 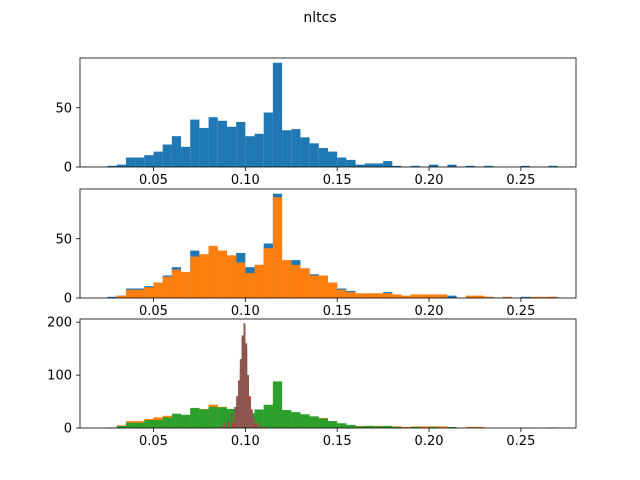 I want to click on y-tick-label: 100, so click(x=59, y=376).